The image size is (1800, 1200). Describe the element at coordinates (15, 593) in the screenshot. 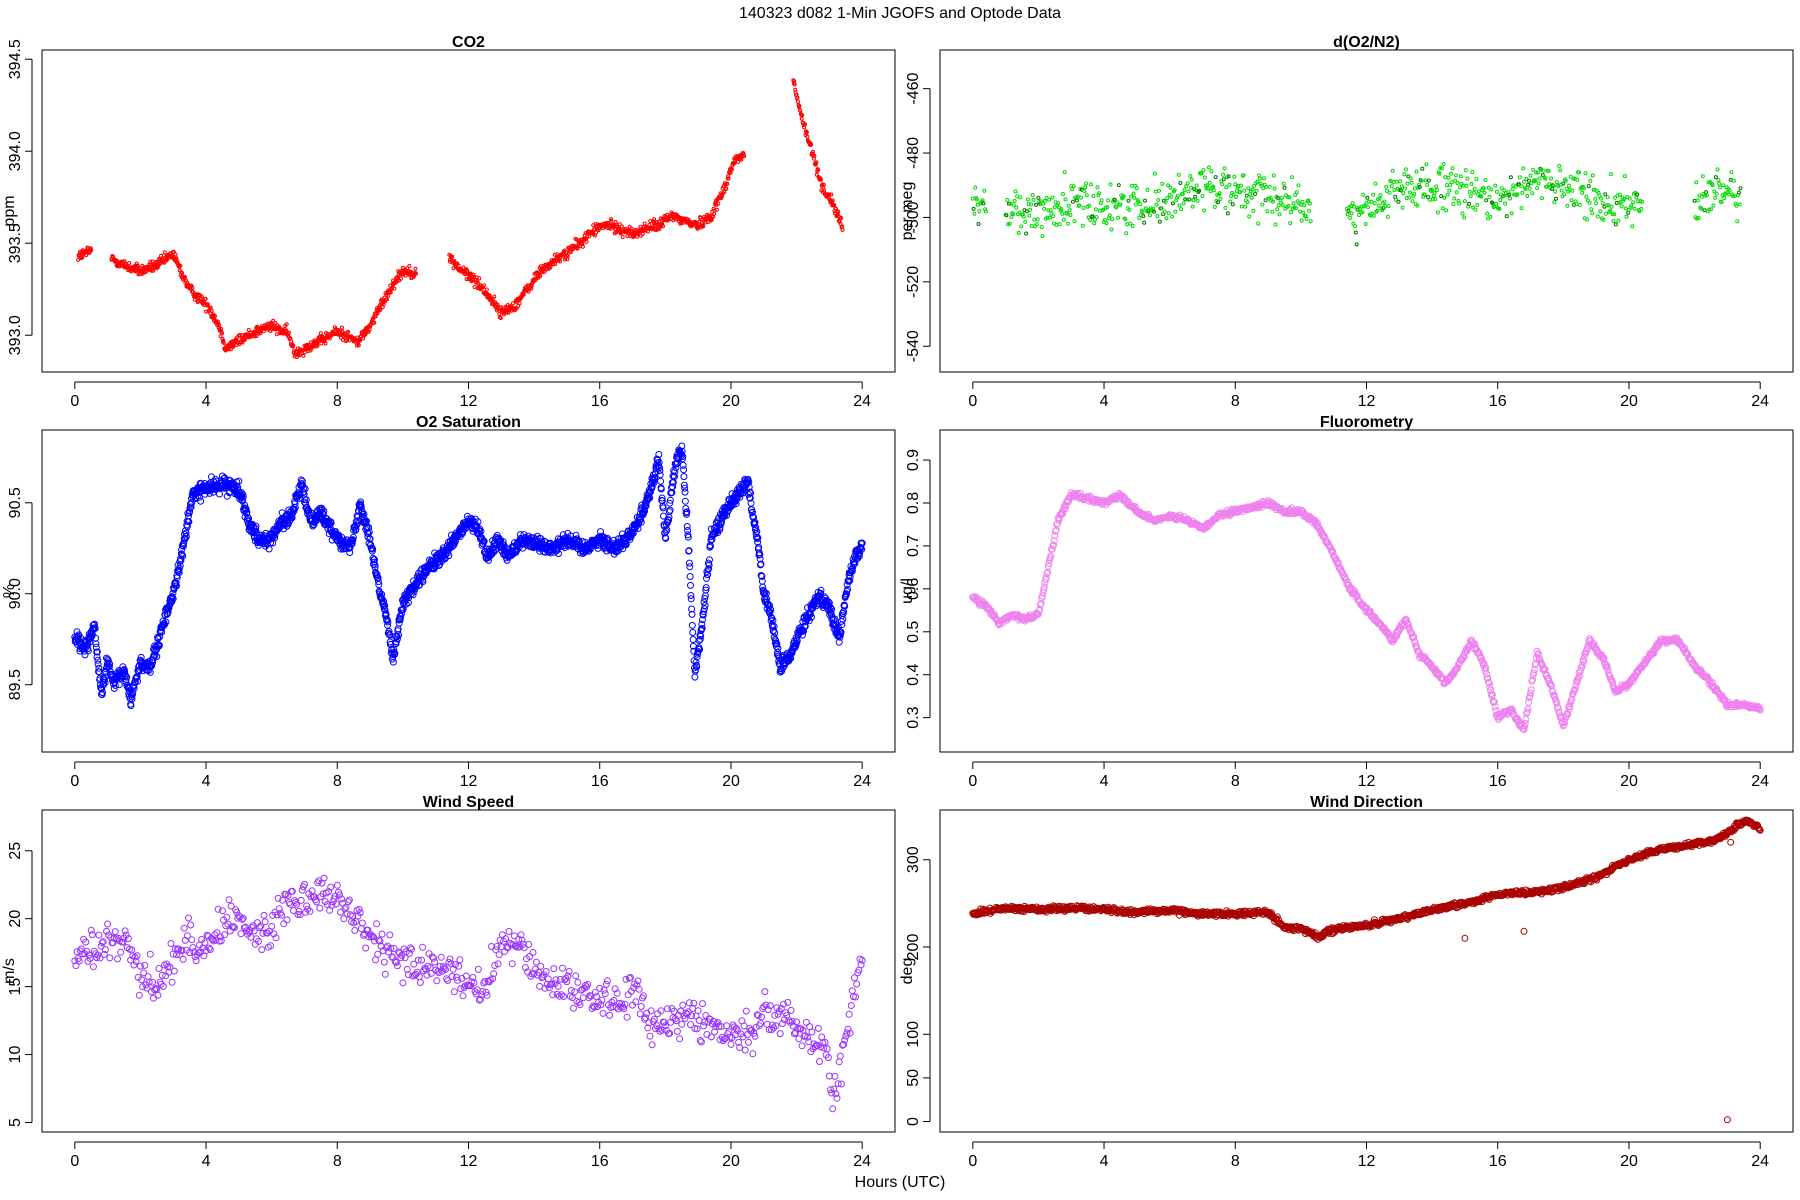

I see `y-tick-label: 90.0` at that location.